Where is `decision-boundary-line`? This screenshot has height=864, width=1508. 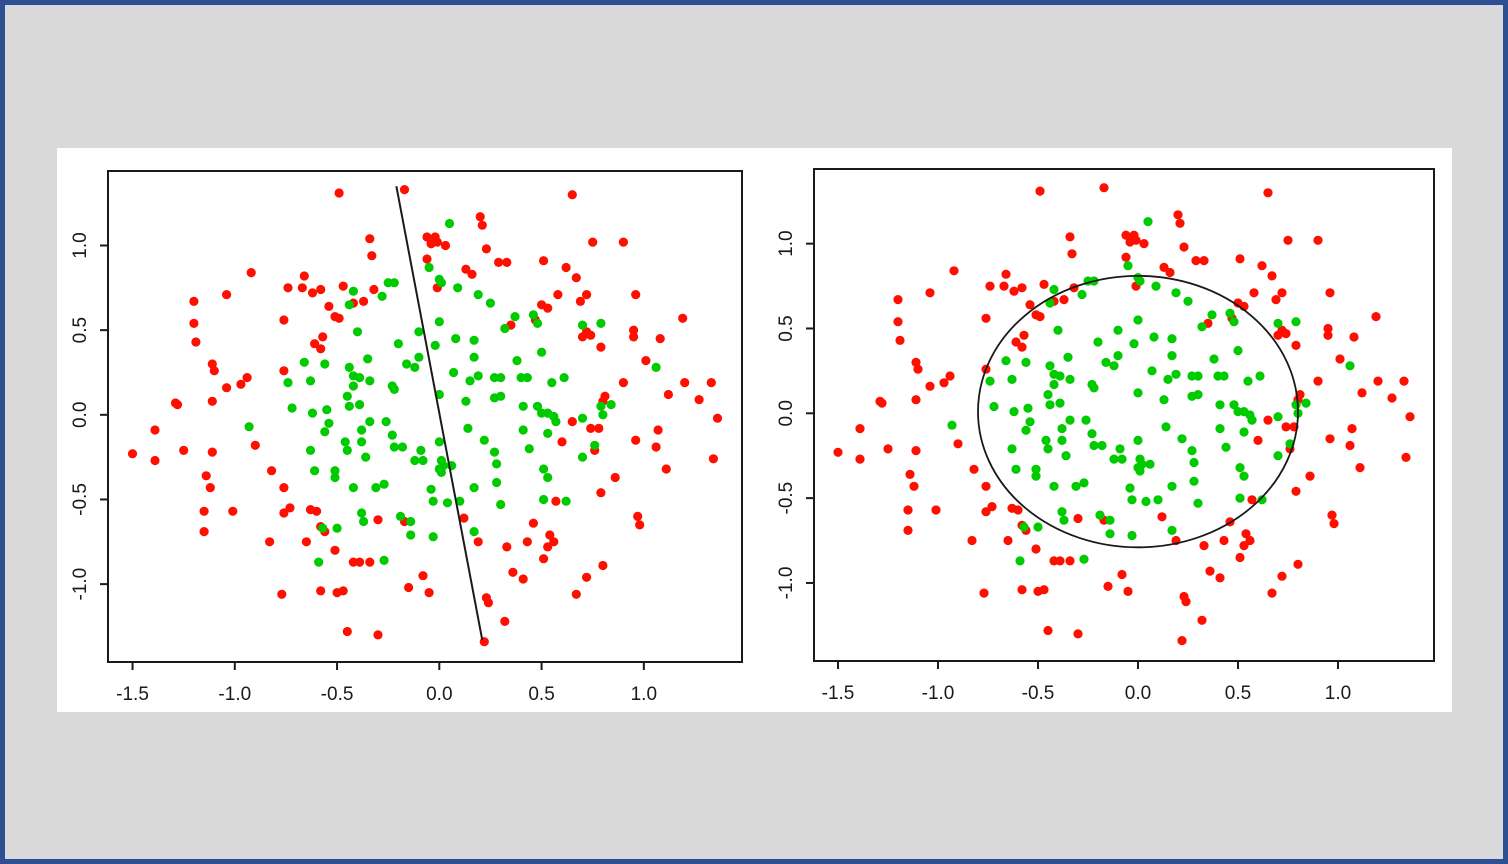 decision-boundary-line is located at coordinates (439, 413).